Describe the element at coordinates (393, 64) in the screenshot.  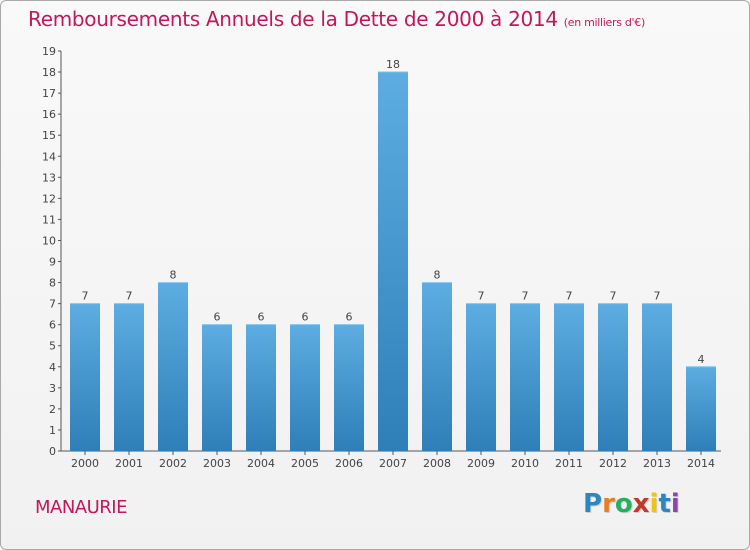
I see `bar-value-label: 18` at that location.